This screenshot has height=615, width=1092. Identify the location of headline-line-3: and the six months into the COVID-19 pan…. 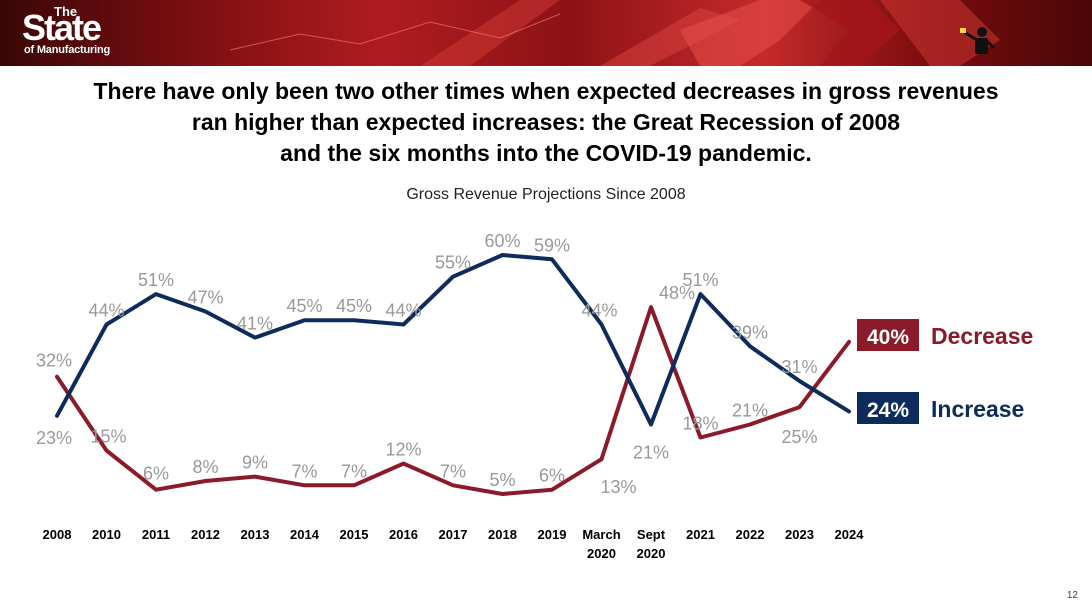
(546, 153).